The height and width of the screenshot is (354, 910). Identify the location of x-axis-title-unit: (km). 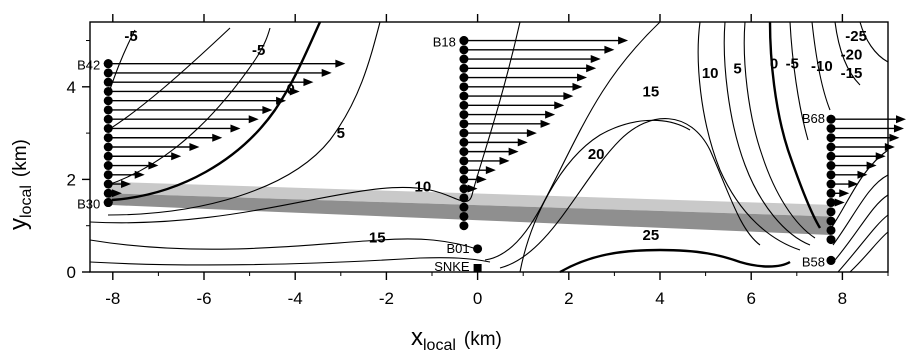
(483, 339).